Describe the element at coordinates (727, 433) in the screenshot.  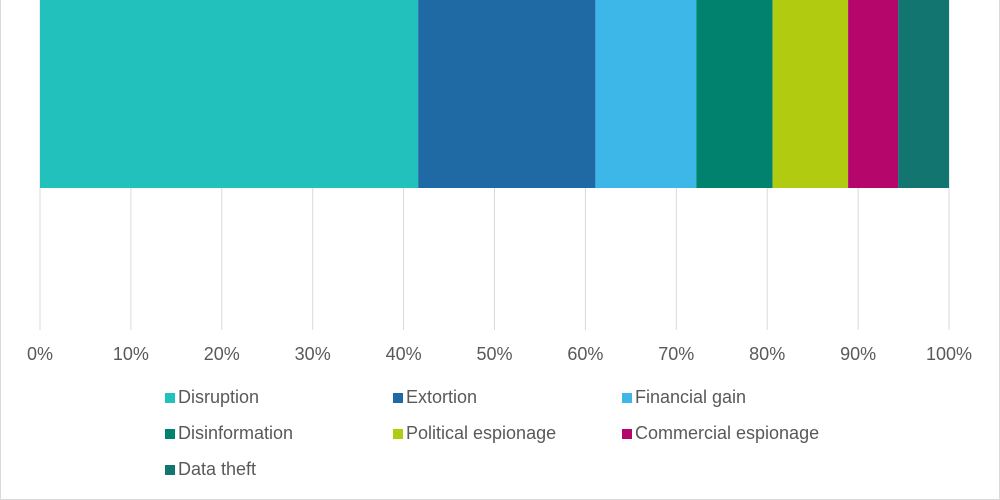
I see `legend-label: Commercial espionage` at that location.